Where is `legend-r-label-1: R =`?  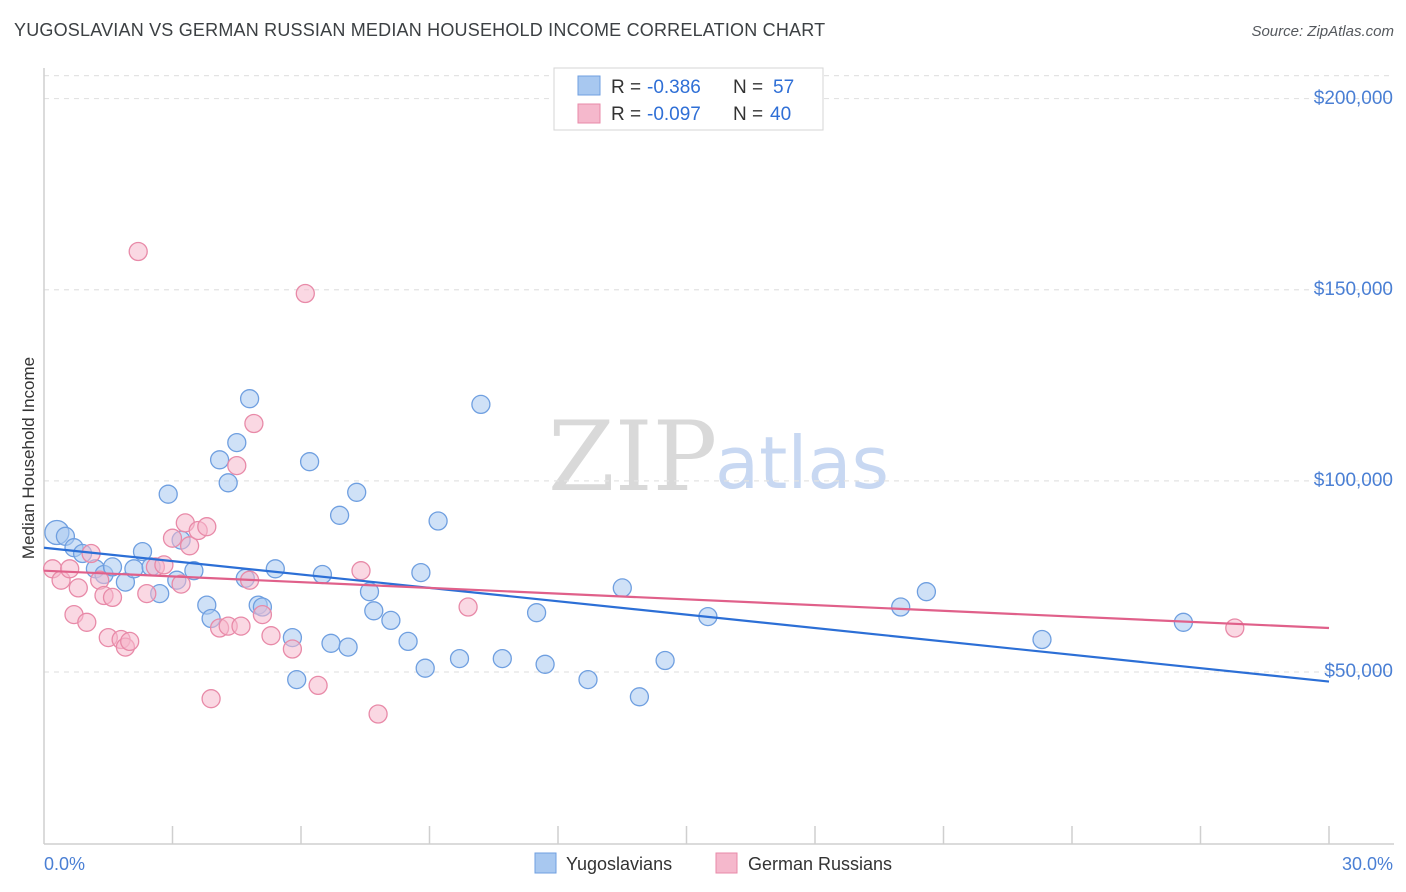 legend-r-label-1: R = is located at coordinates (626, 87).